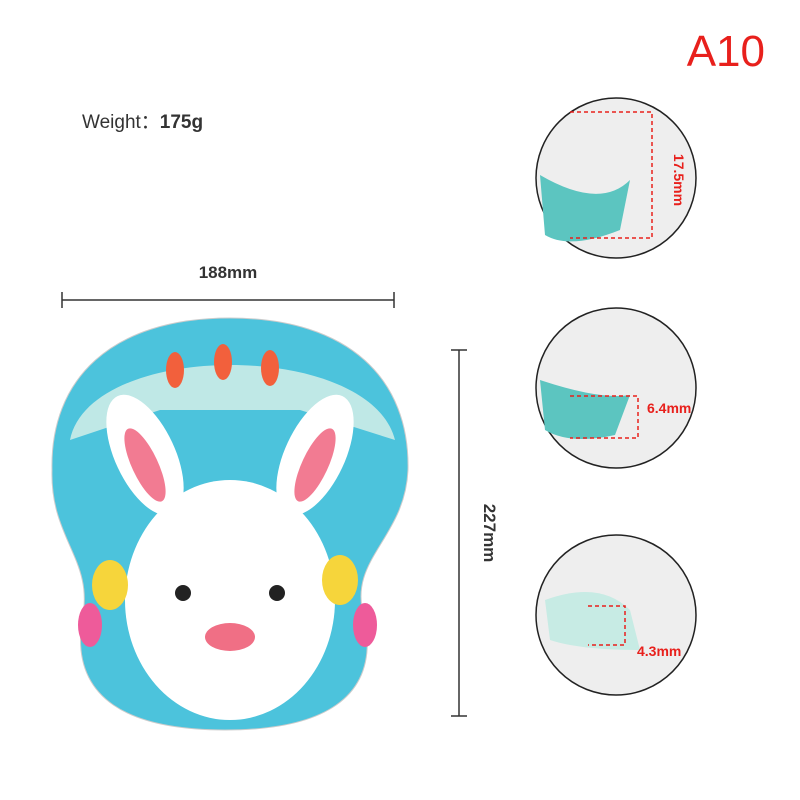 The width and height of the screenshot is (800, 800). What do you see at coordinates (121, 122) in the screenshot?
I see `weight-label: Weight：` at bounding box center [121, 122].